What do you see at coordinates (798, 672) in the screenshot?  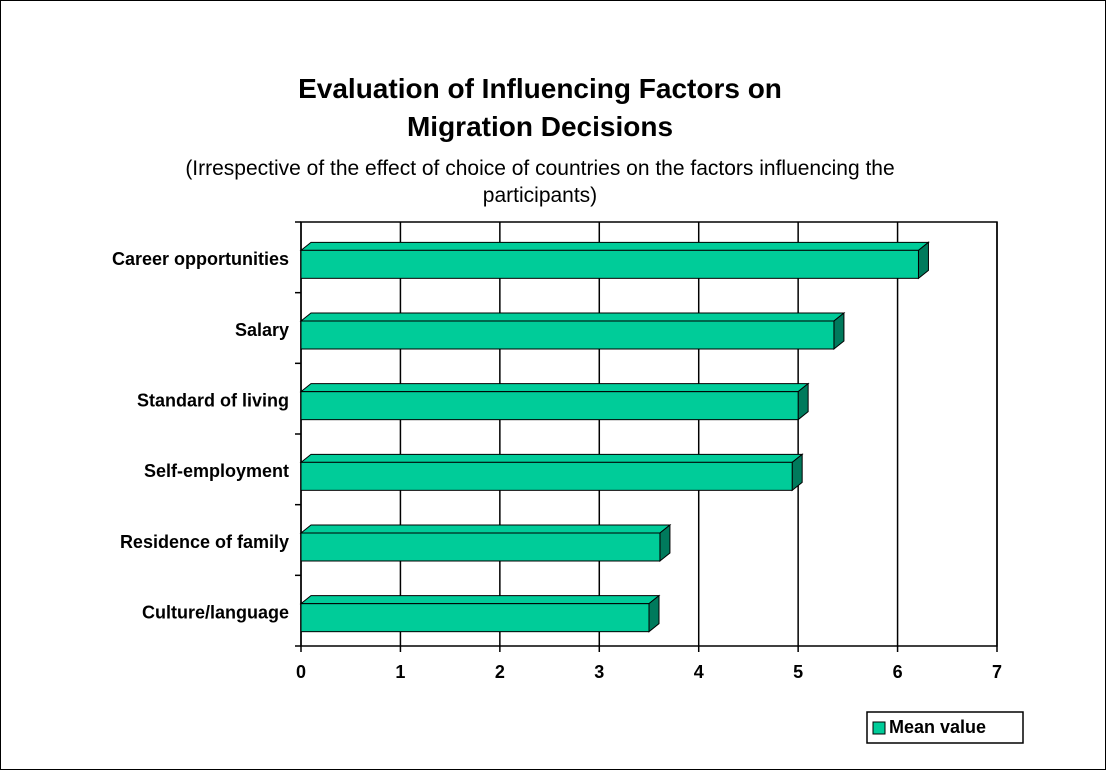 I see `x-tick-label: 5` at bounding box center [798, 672].